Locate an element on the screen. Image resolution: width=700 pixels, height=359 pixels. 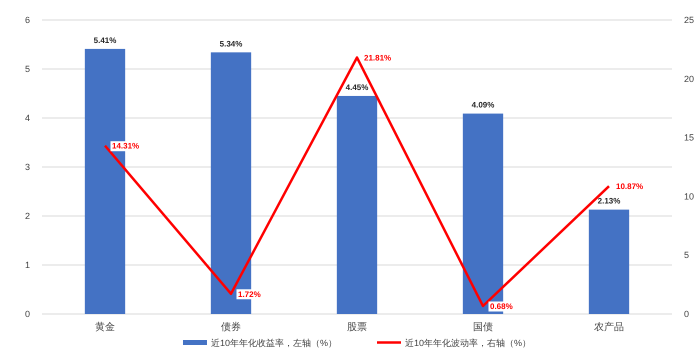
y-tick-label: 0 is located at coordinates (27, 314).